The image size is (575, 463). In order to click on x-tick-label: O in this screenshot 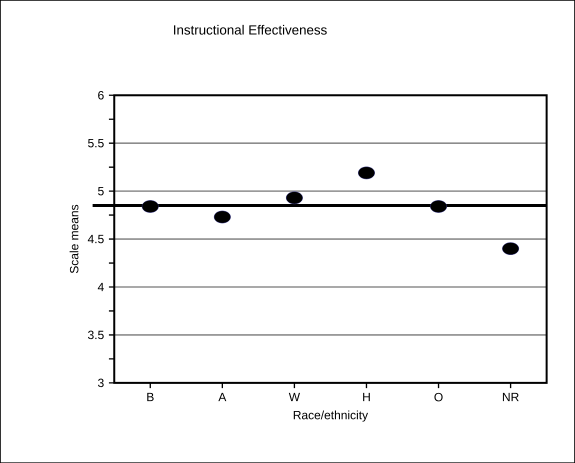, I will do `click(438, 397)`.